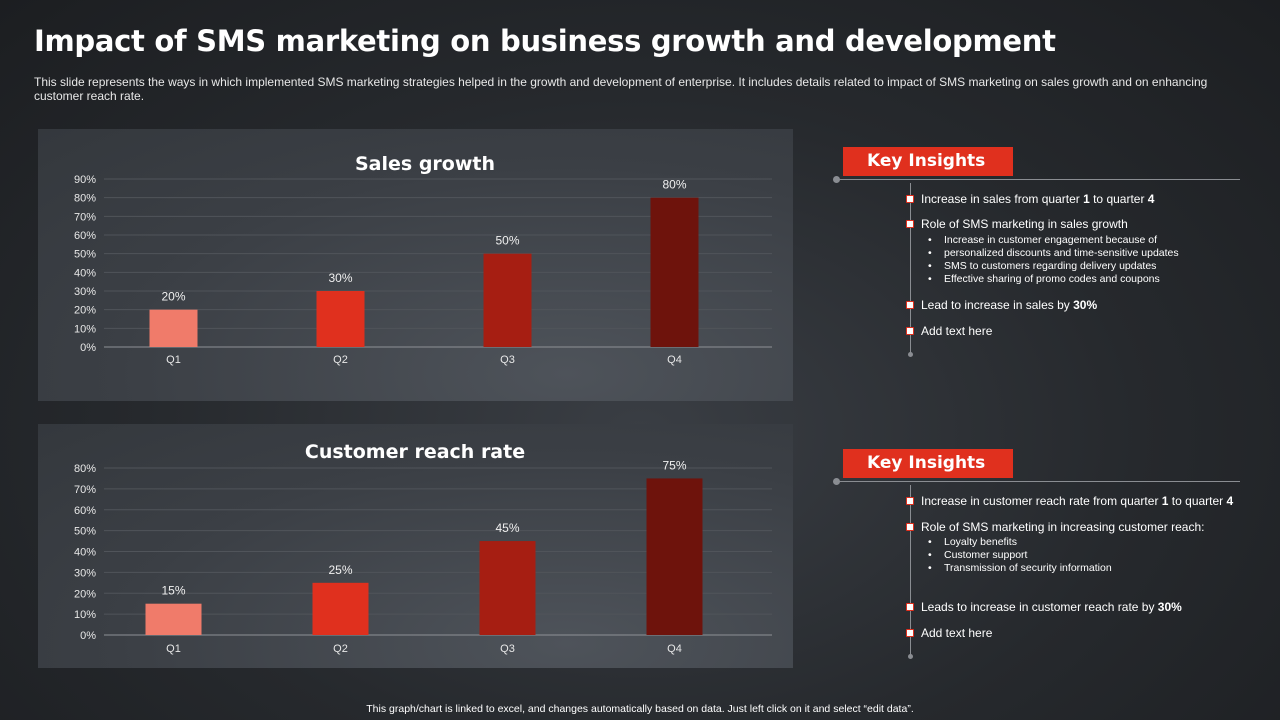  What do you see at coordinates (85, 180) in the screenshot?
I see `y-tick-label: 90%` at bounding box center [85, 180].